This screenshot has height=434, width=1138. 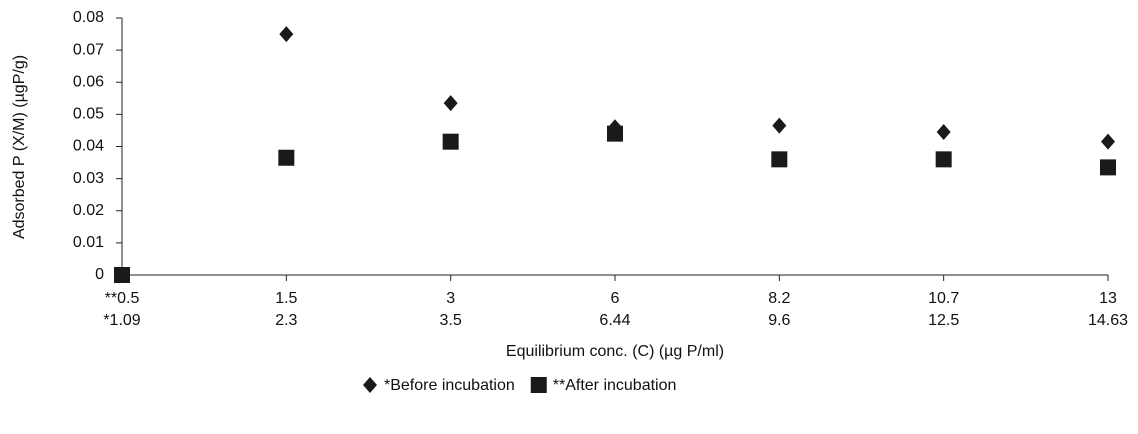 I want to click on y-tick-label: 0, so click(x=99, y=274).